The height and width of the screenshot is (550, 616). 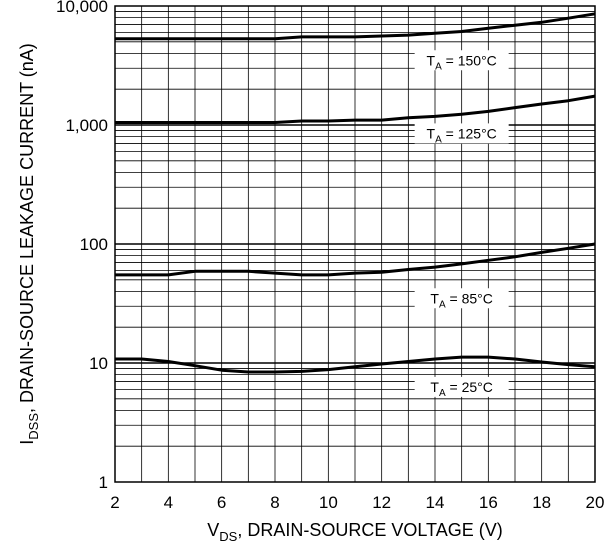 What do you see at coordinates (94, 244) in the screenshot?
I see `y-tick-label: 100` at bounding box center [94, 244].